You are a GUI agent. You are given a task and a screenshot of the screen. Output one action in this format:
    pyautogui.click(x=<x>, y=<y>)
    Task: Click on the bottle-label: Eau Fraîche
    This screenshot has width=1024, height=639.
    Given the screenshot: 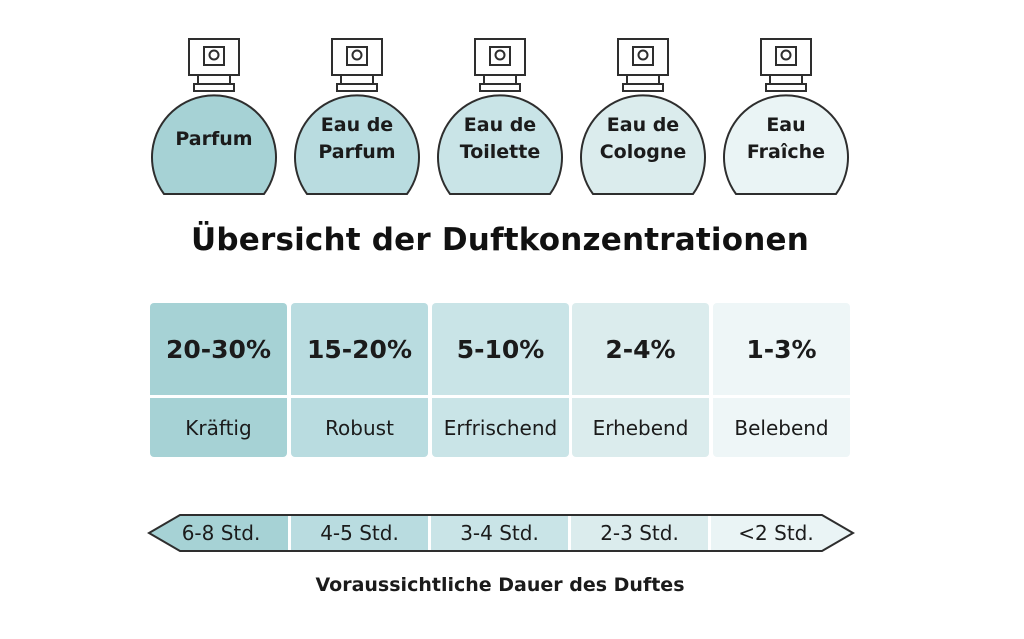 What is the action you would take?
    pyautogui.click(x=786, y=138)
    